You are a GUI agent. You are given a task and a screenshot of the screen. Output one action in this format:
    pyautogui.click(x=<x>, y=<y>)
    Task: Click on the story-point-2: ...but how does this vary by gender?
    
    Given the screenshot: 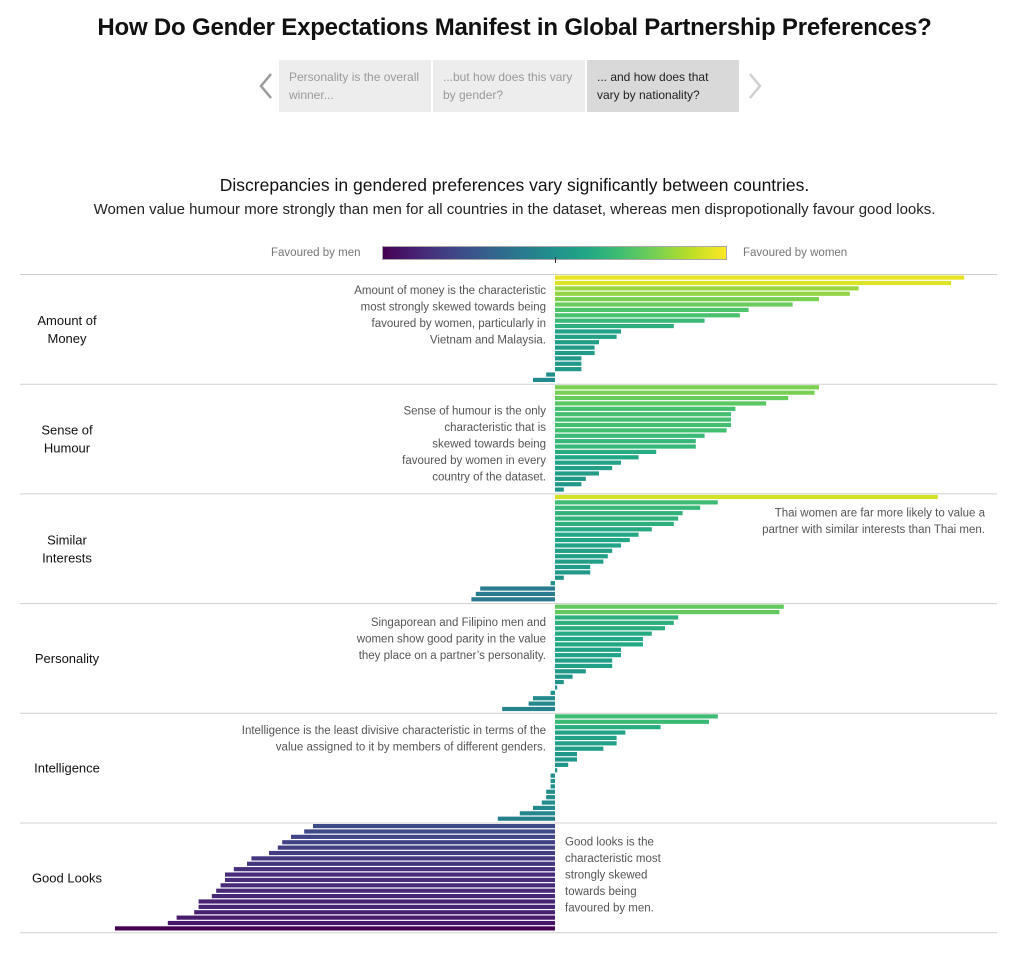 What is the action you would take?
    pyautogui.click(x=509, y=86)
    